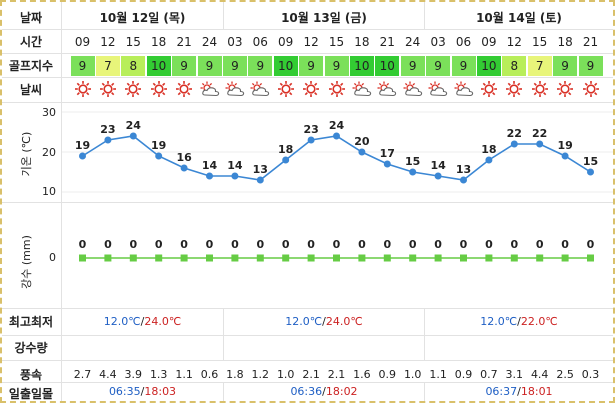 The height and width of the screenshot is (403, 615). I want to click on temp-ytick-10: 10, so click(49, 191).